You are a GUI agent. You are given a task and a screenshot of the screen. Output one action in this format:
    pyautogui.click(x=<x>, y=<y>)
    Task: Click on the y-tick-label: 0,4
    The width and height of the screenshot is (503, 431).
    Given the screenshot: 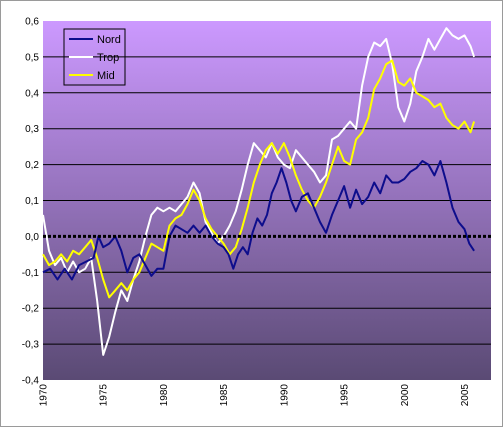 What is the action you would take?
    pyautogui.click(x=32, y=93)
    